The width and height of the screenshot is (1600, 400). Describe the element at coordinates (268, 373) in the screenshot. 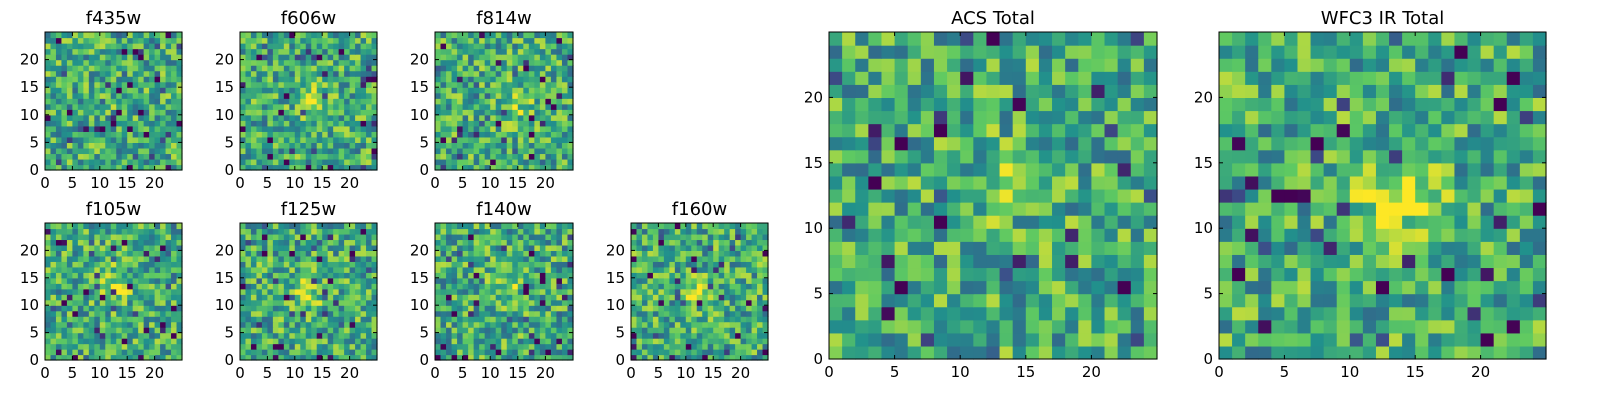

I see `x-tick-label: 5` at that location.